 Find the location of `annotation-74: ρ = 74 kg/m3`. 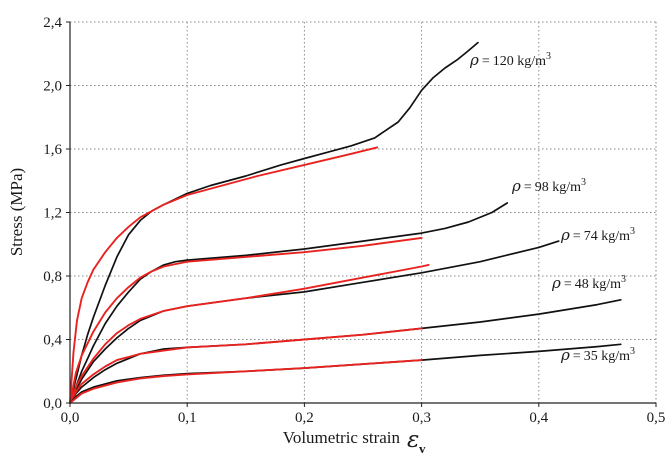

annotation-74: ρ = 74 kg/m3 is located at coordinates (597, 235).